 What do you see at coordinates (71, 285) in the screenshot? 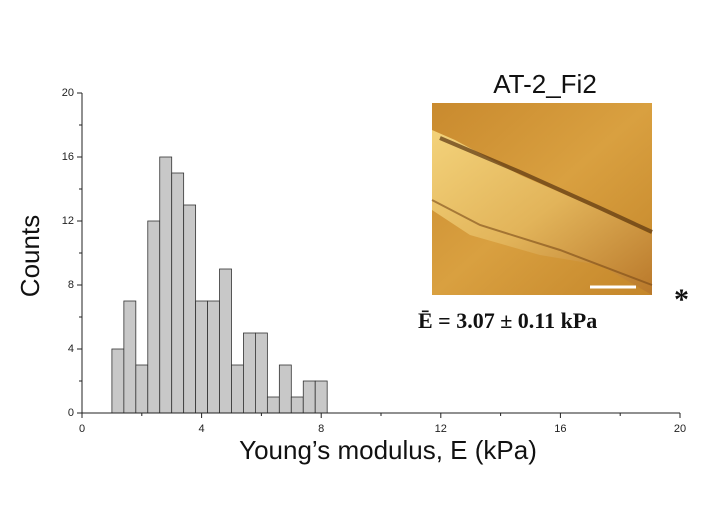
I see `y-tick-label: 8` at bounding box center [71, 285].